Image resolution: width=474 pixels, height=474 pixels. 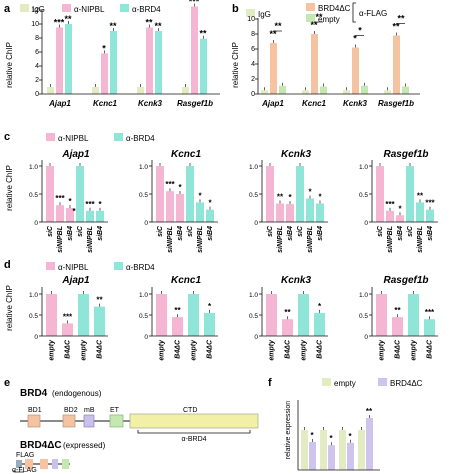 What do you see at coordinates (320, 212) in the screenshot?
I see `bar-Kcnk3-siB4` at bounding box center [320, 212].